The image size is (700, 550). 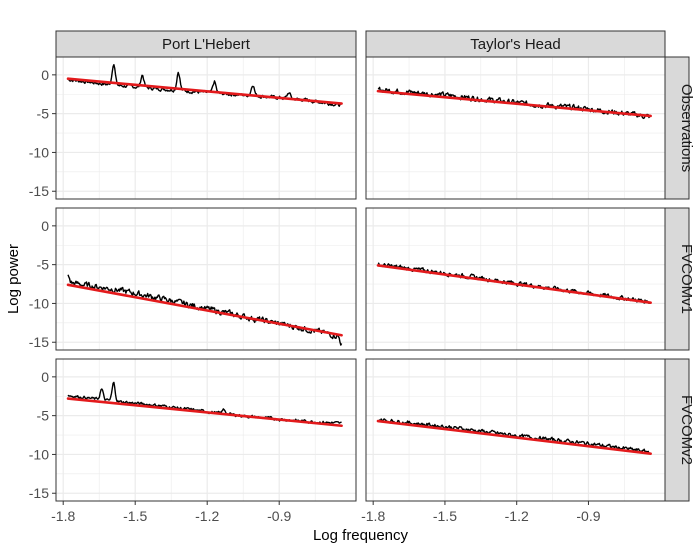 I want to click on y-axis-title: Log power, so click(x=13, y=279).